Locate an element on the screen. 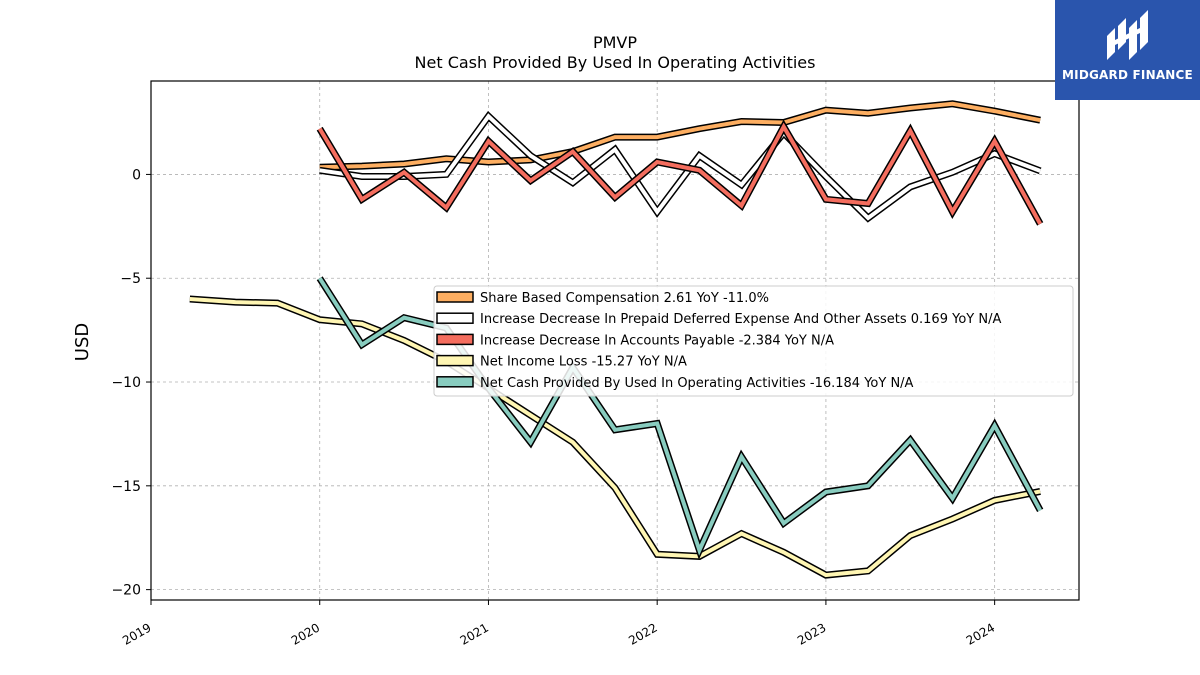 This screenshot has height=675, width=1200. legend-box is located at coordinates (753, 341).